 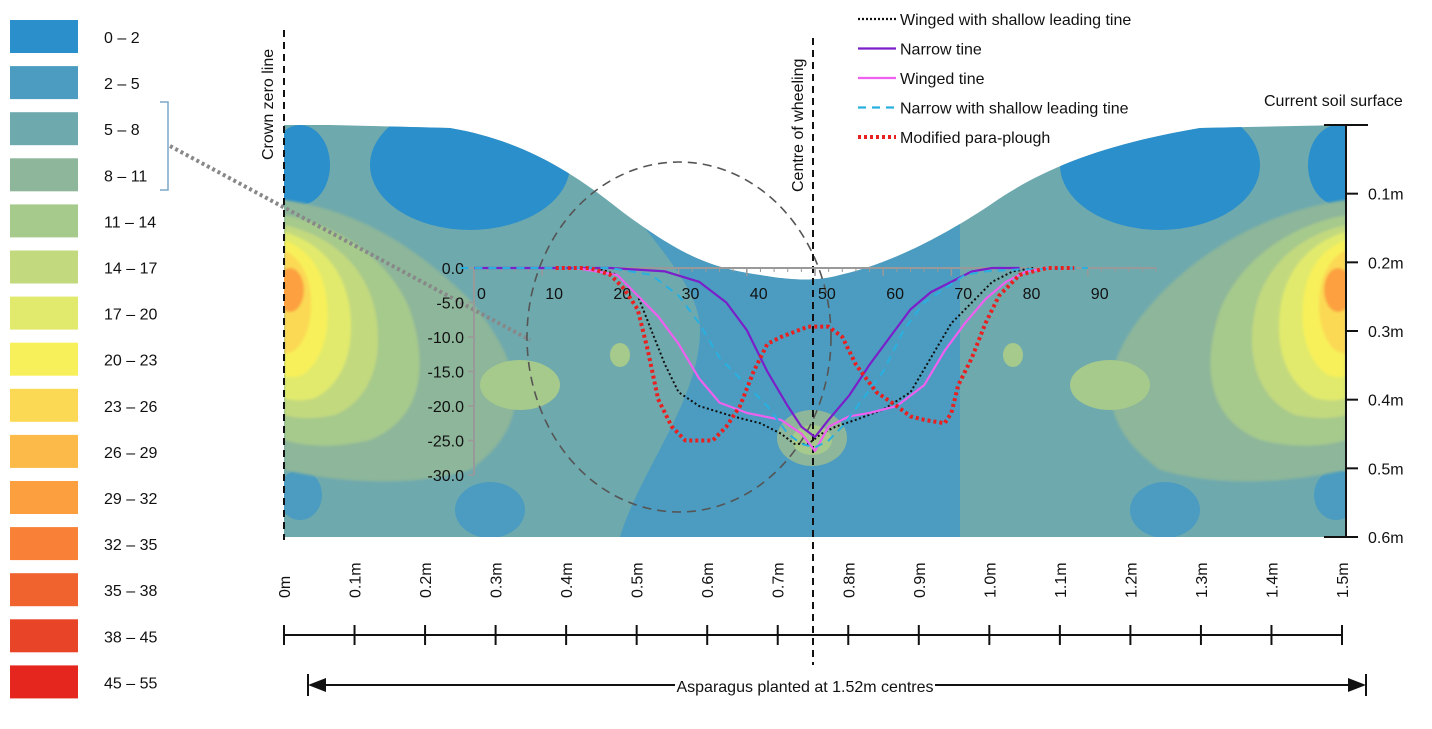 I want to click on legend-label: 35 – 38, so click(x=130, y=591).